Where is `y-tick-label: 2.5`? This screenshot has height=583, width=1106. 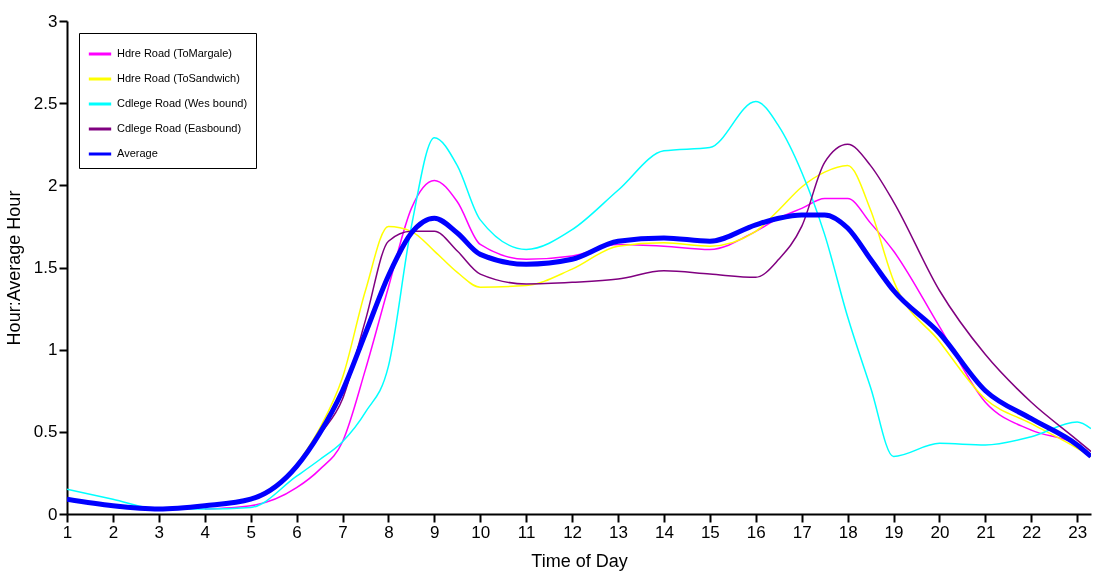 y-tick-label: 2.5 is located at coordinates (45, 103).